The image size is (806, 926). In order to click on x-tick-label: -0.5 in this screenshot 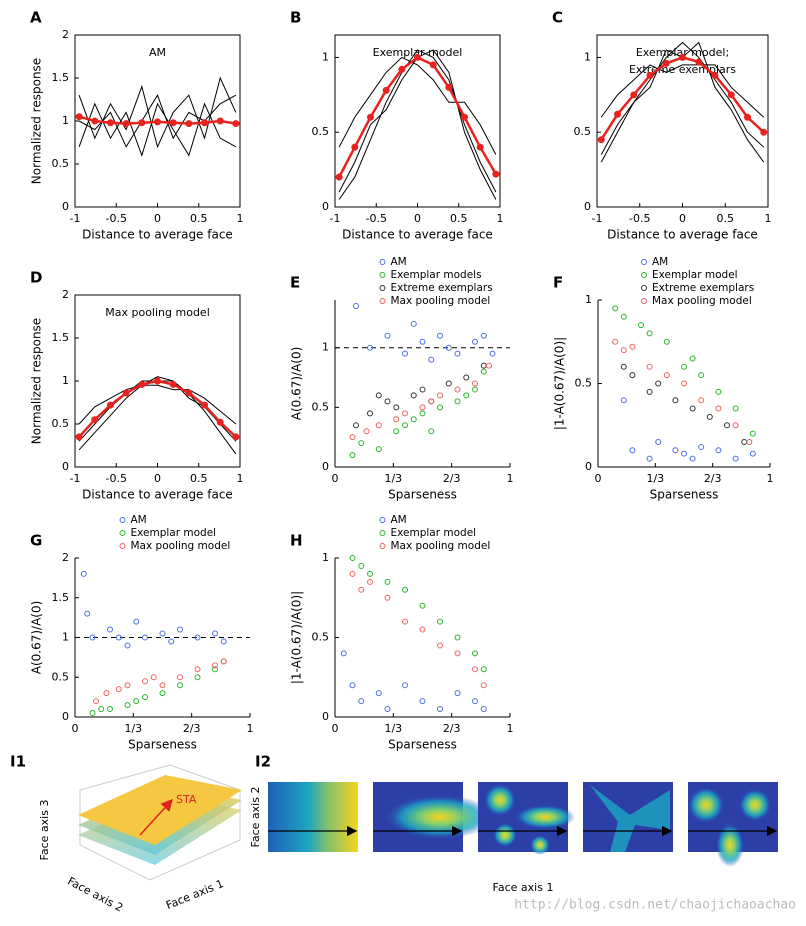, I will do `click(116, 478)`.